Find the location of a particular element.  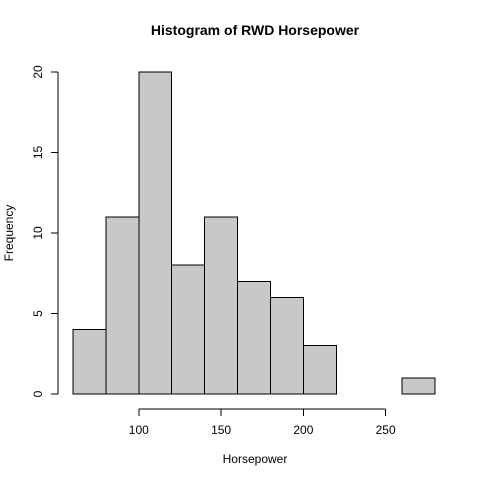

x-tick-label: 200 is located at coordinates (303, 430).